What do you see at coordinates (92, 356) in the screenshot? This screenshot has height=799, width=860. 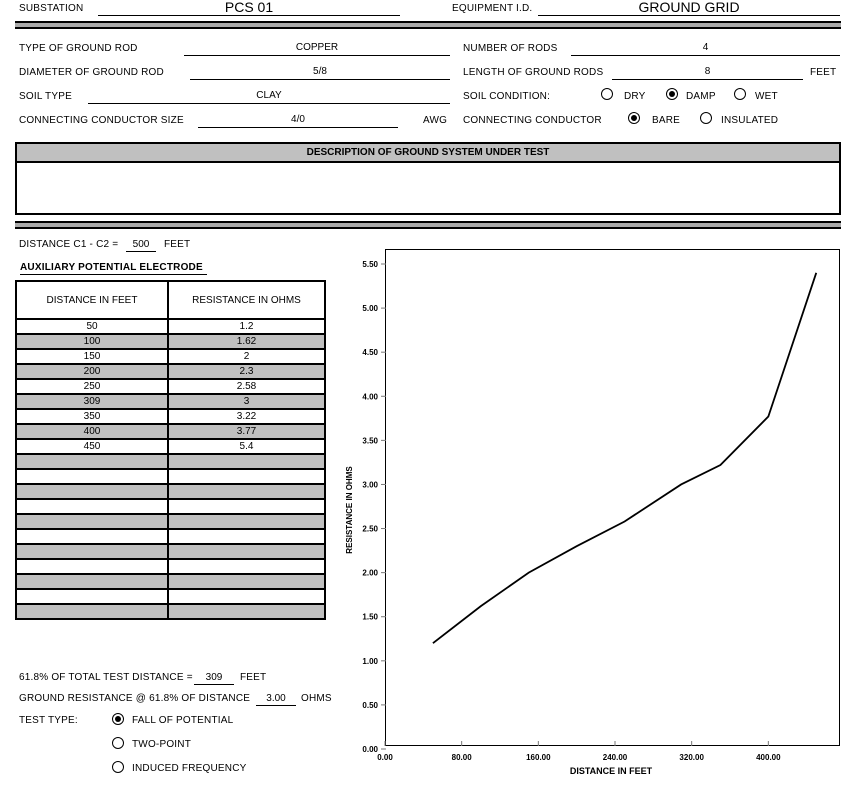 I see `distance-cell: 150` at bounding box center [92, 356].